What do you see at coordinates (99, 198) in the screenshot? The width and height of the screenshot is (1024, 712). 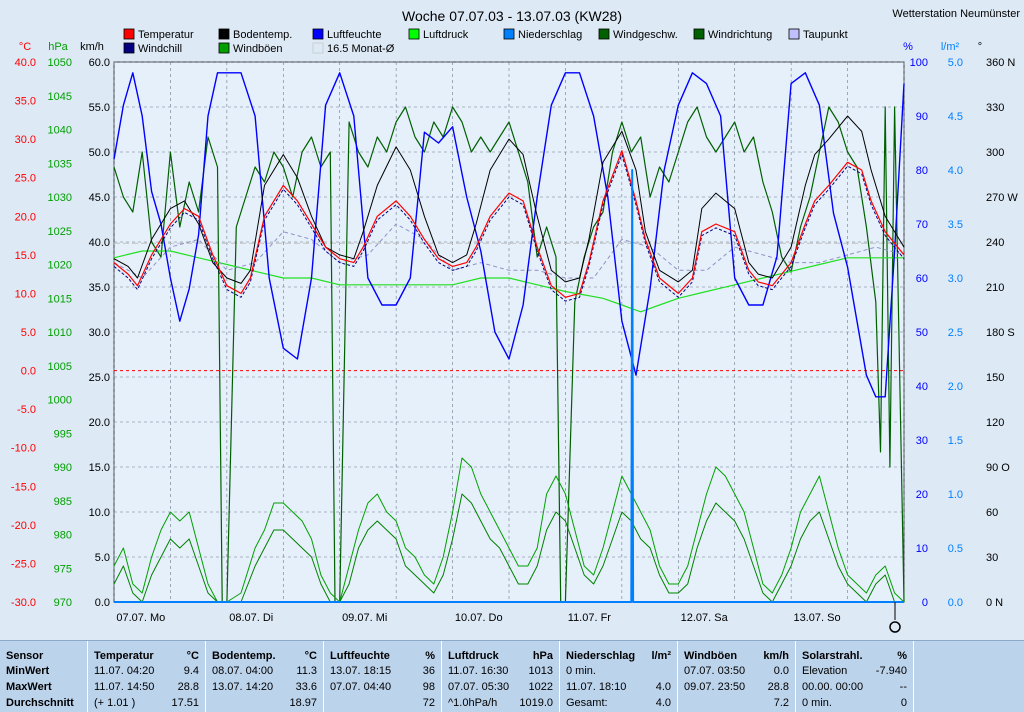 I see `wind-tick-label: 45.0` at bounding box center [99, 198].